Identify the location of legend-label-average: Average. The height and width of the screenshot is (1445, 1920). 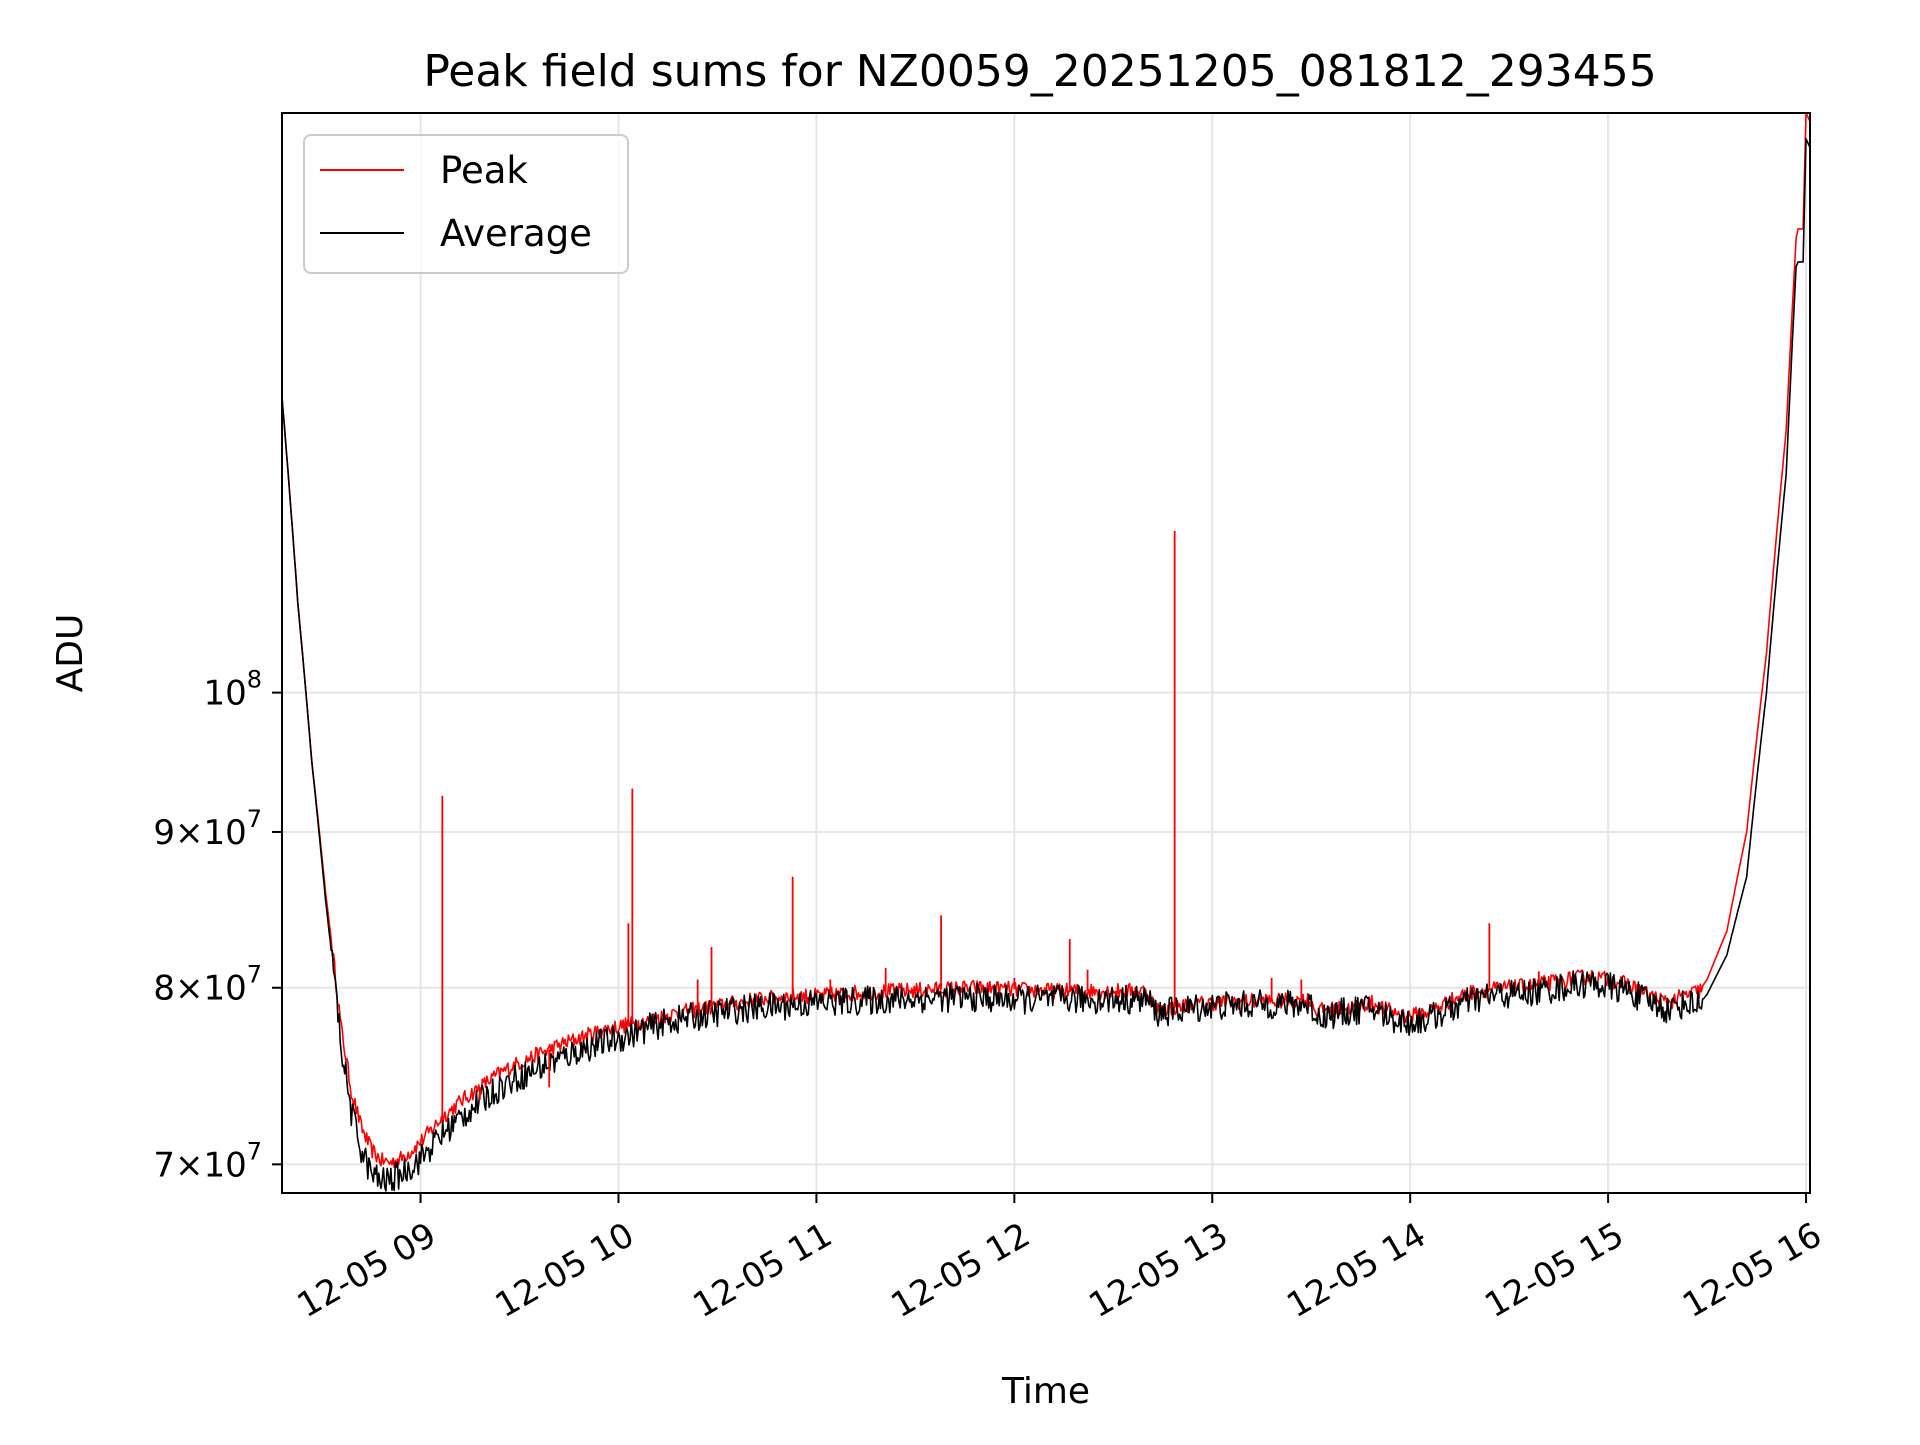
(516, 233).